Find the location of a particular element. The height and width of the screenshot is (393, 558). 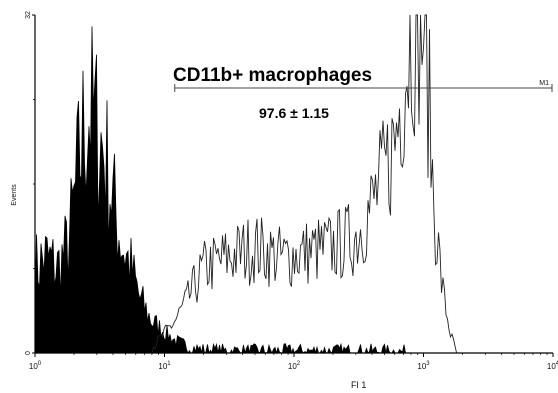

x-tick-label: 10⁰ is located at coordinates (35, 366).